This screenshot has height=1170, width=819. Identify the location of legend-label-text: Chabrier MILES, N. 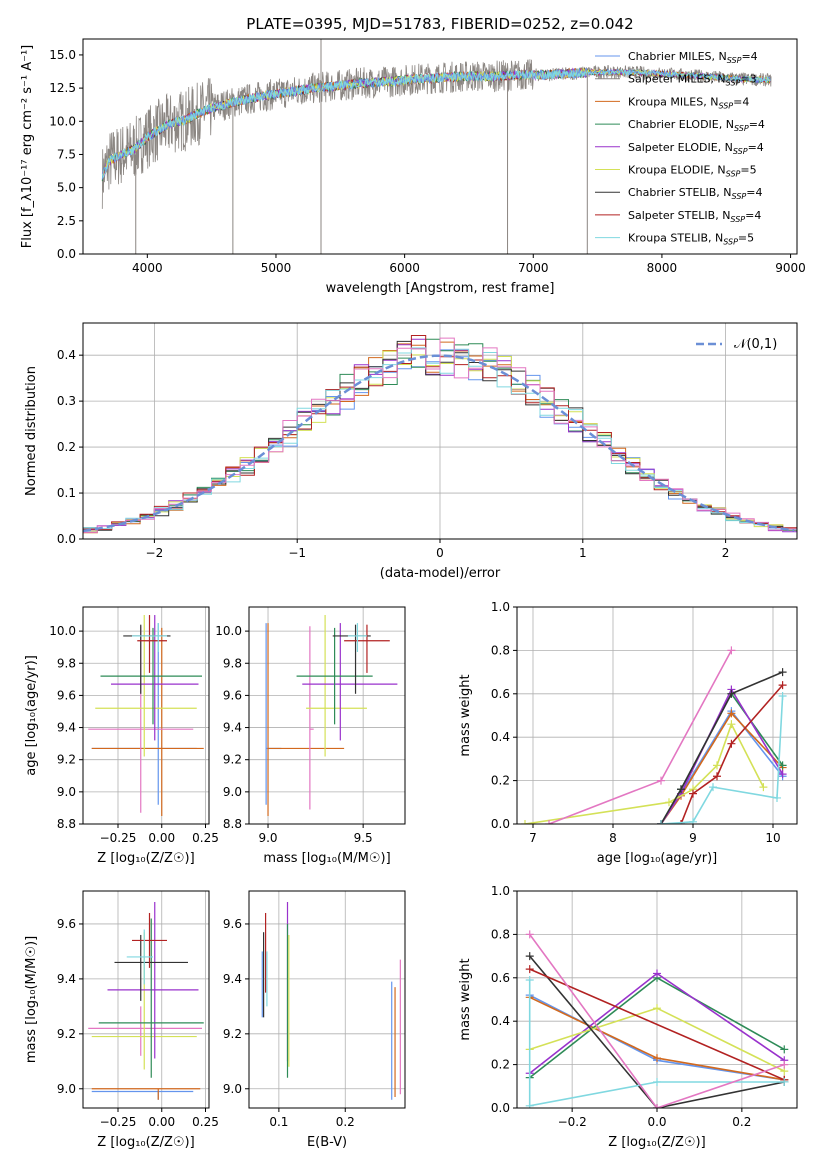
(677, 56).